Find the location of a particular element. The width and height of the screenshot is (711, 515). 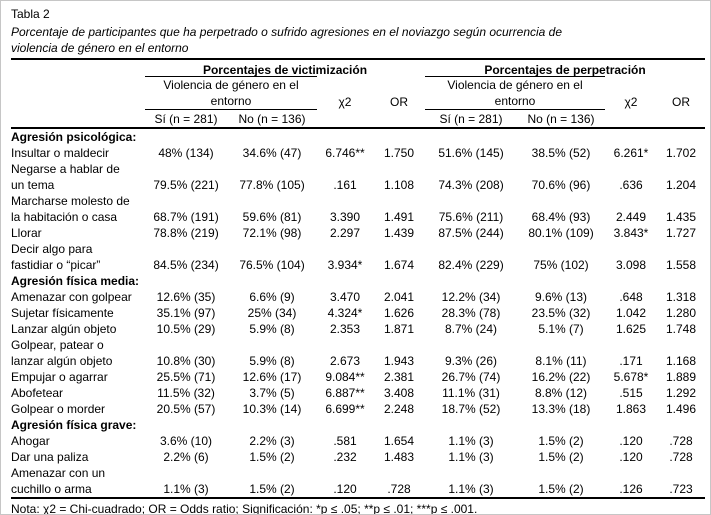

section-label: Agresión física grave: is located at coordinates (74, 425).